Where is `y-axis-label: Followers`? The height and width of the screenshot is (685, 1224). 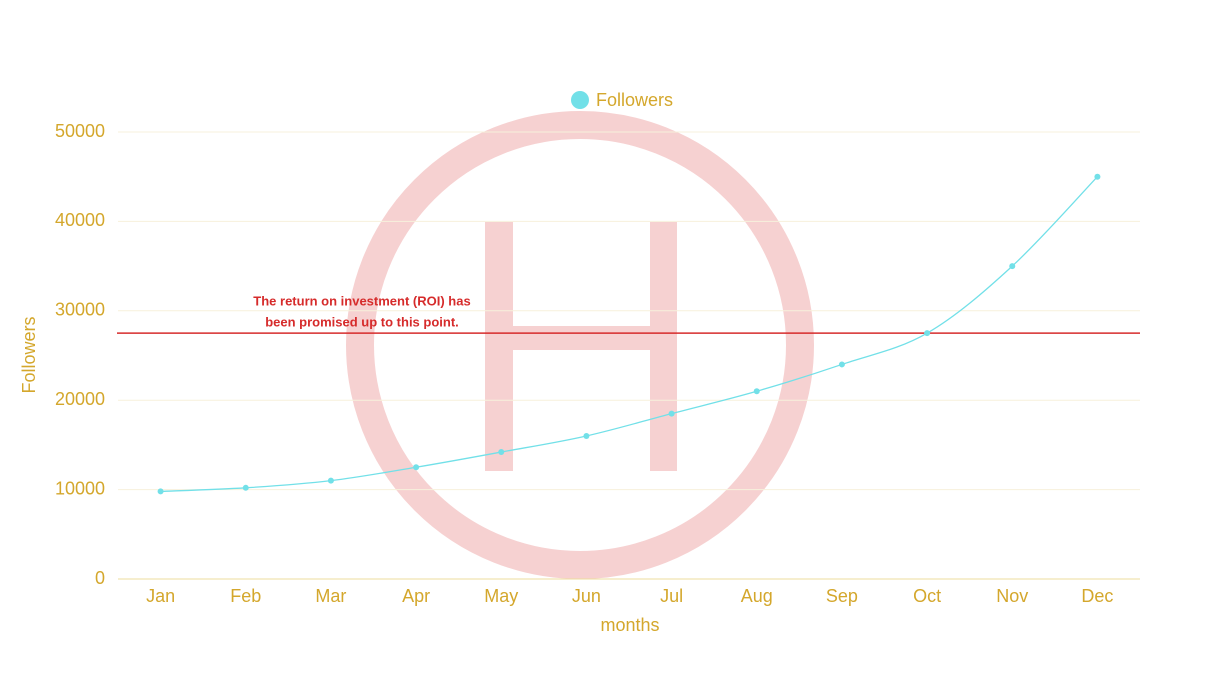
y-axis-label: Followers is located at coordinates (29, 354).